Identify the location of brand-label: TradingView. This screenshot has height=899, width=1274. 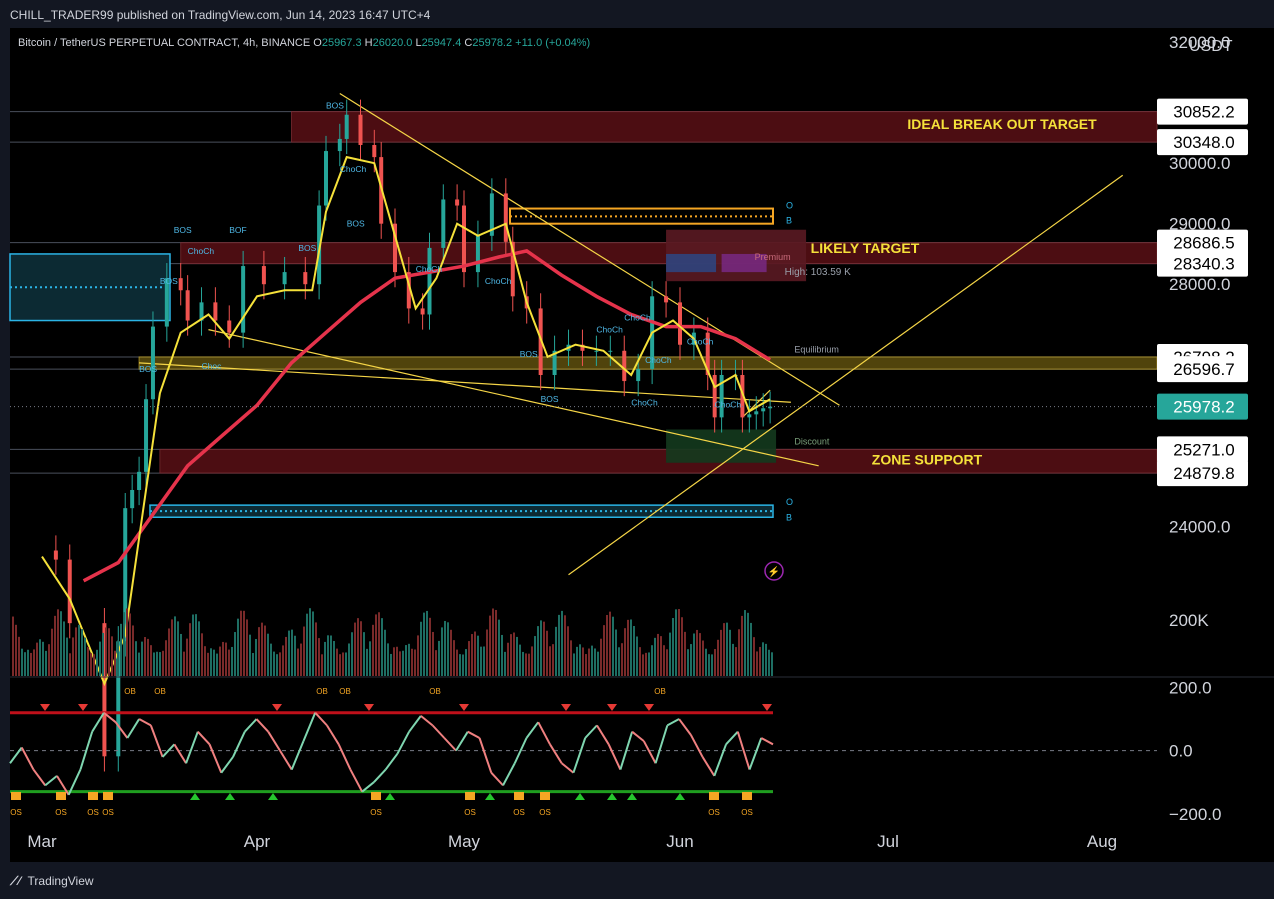
(60, 881).